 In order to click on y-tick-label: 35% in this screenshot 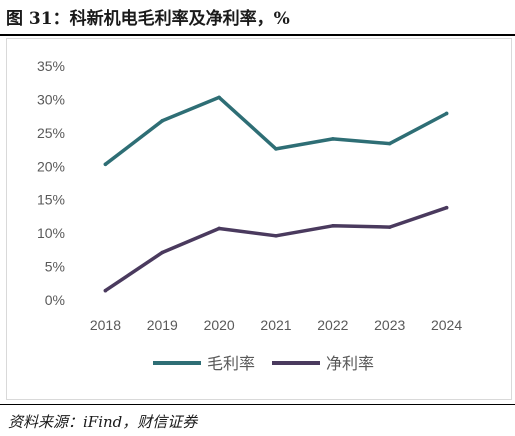, I will do `click(51, 66)`.